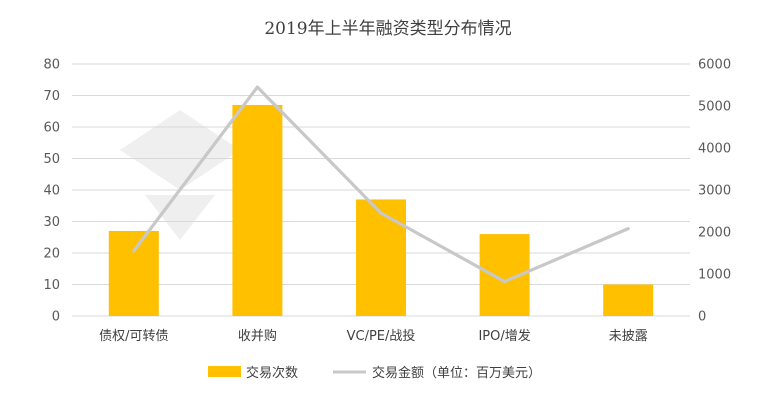 The height and width of the screenshot is (400, 777). I want to click on left-tick-label-3: 30, so click(51, 222).